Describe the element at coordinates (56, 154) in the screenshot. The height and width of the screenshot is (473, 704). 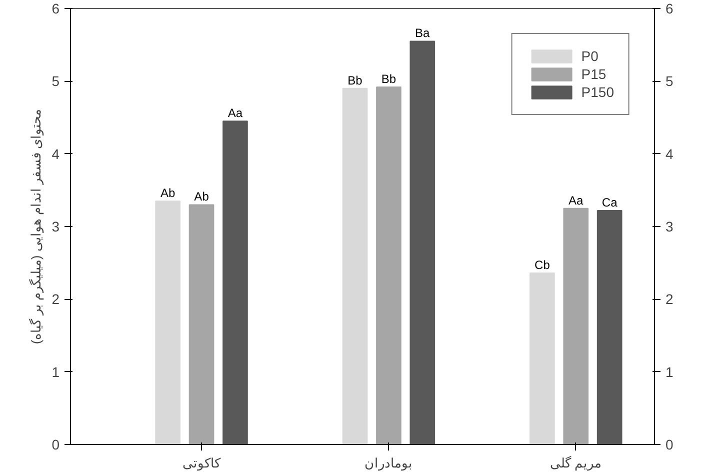
I see `y-tick-label: 4` at that location.